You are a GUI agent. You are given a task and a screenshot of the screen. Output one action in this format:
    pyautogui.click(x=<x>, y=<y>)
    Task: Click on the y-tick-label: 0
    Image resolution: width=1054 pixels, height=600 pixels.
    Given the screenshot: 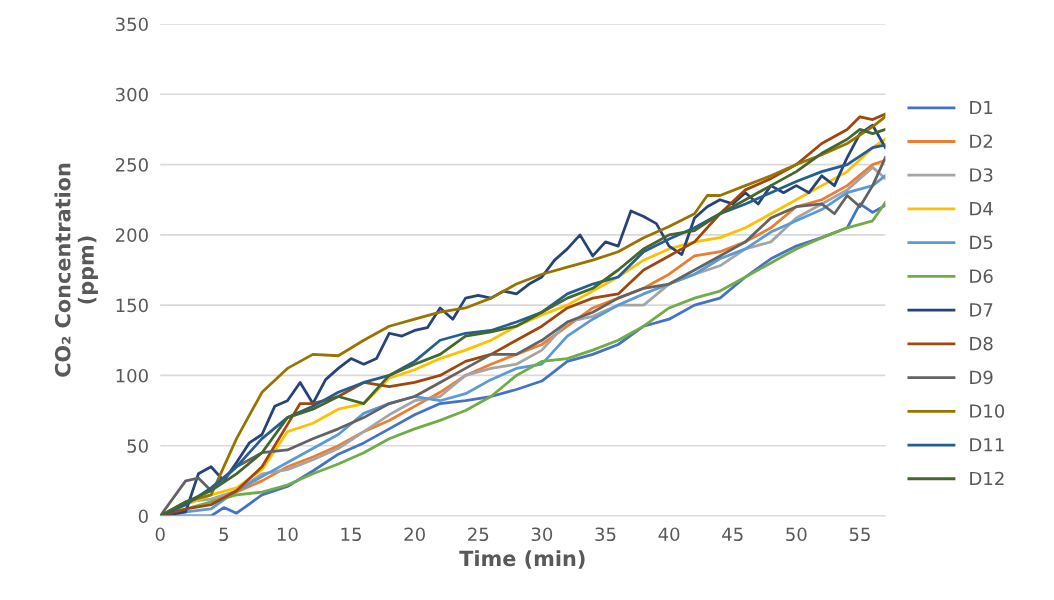 What is the action you would take?
    pyautogui.click(x=143, y=516)
    